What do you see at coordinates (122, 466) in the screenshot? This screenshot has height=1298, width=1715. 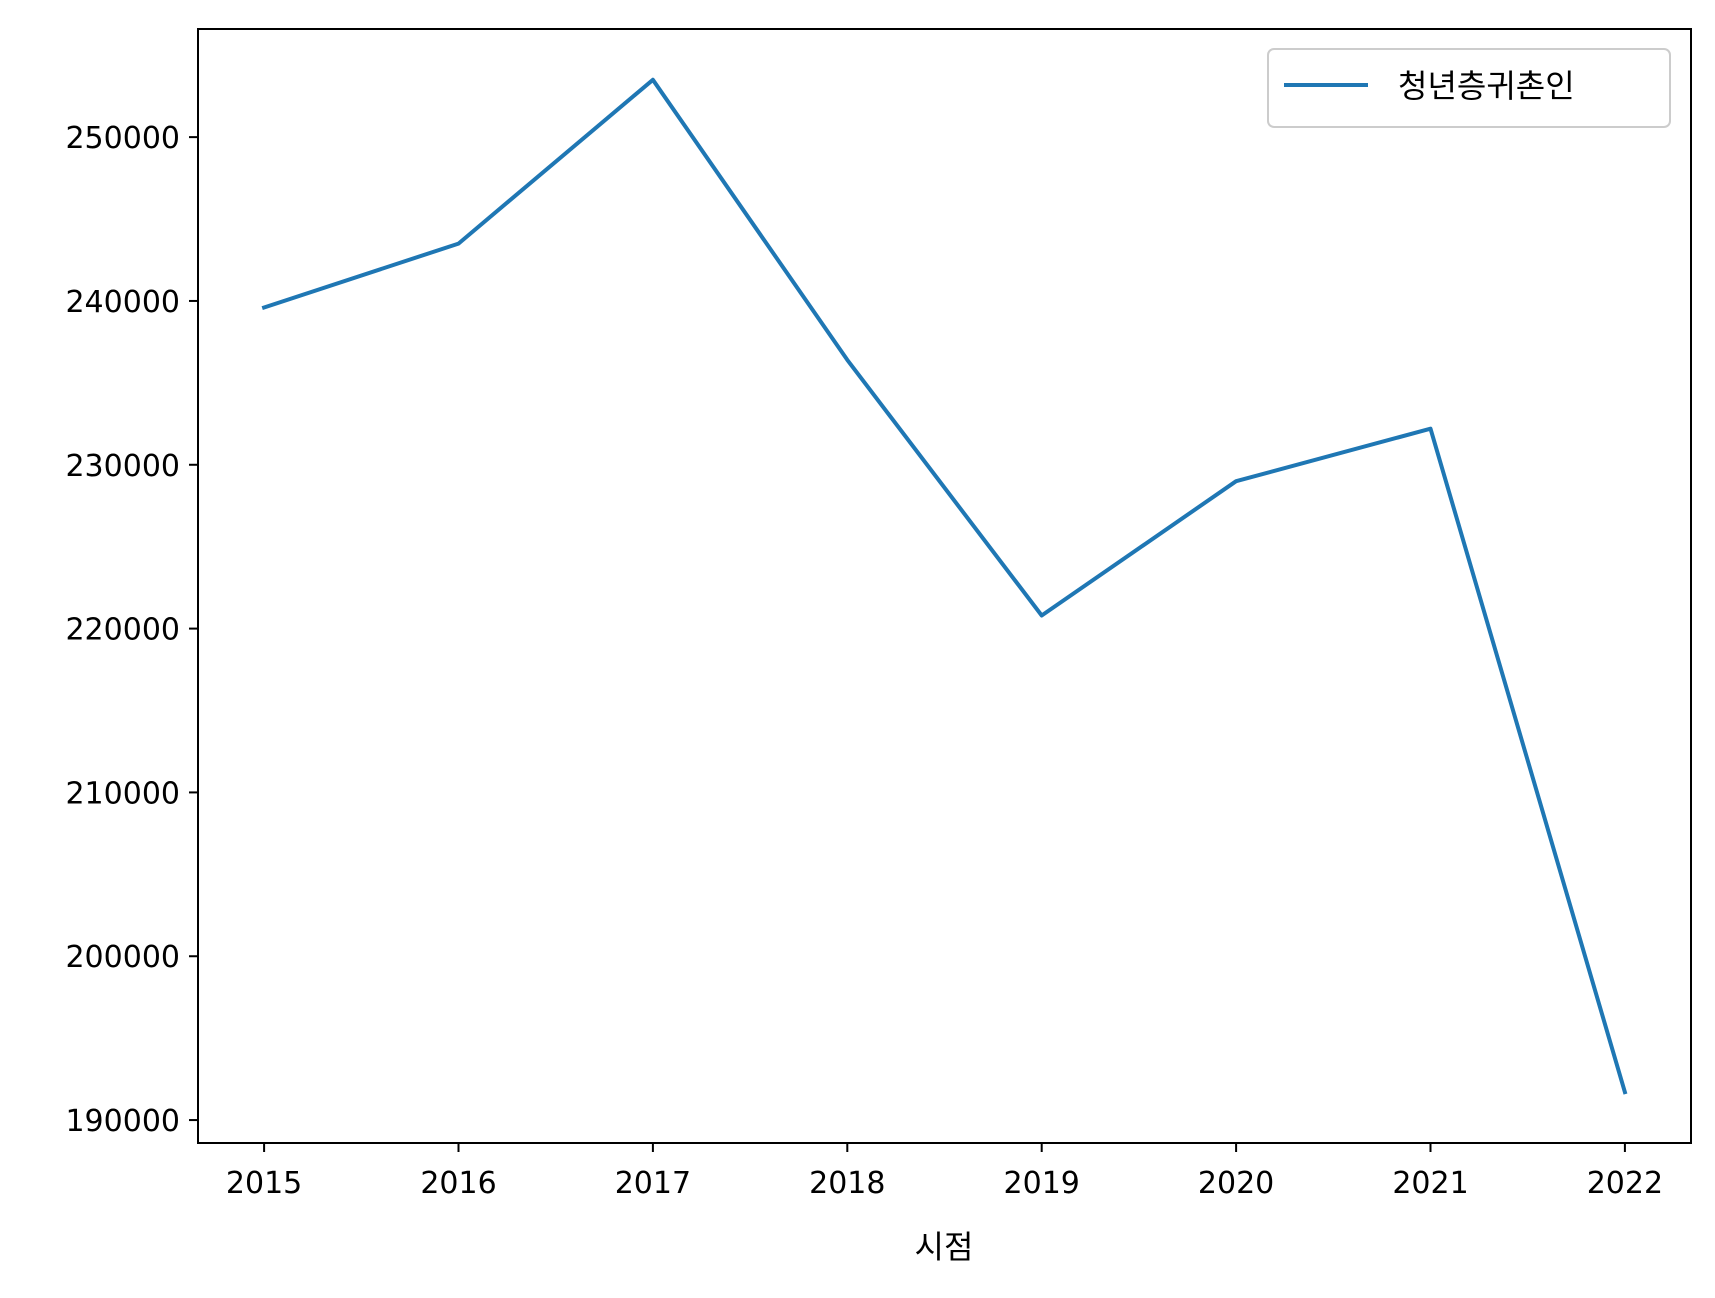 I see `y-tick-label: 230000` at bounding box center [122, 466].